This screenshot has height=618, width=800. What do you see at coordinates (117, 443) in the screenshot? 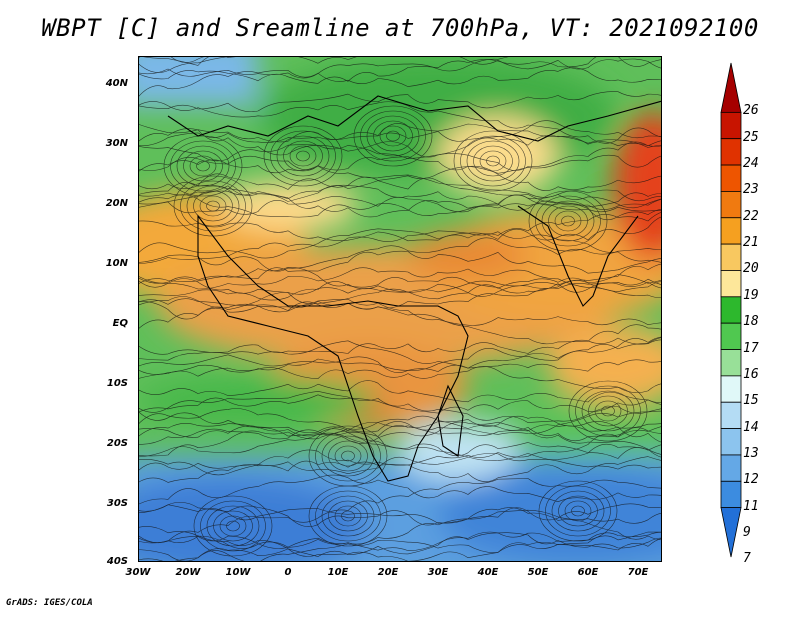
I see `lat-label-20s: 20S` at bounding box center [117, 443].